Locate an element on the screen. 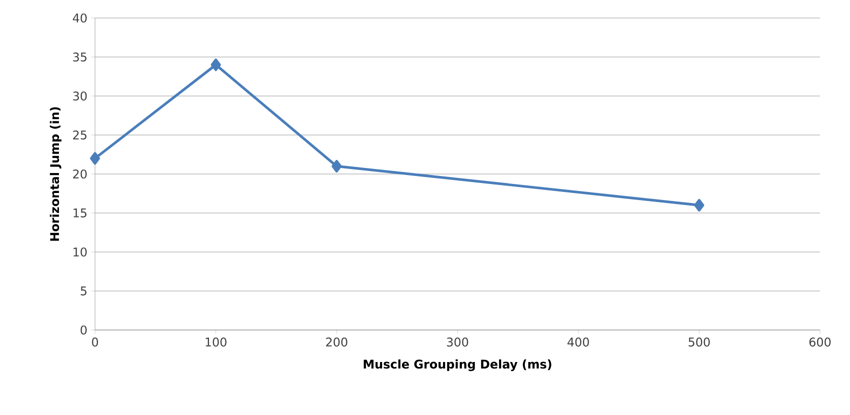 The width and height of the screenshot is (850, 415). y-tick-label: 10 is located at coordinates (80, 252).